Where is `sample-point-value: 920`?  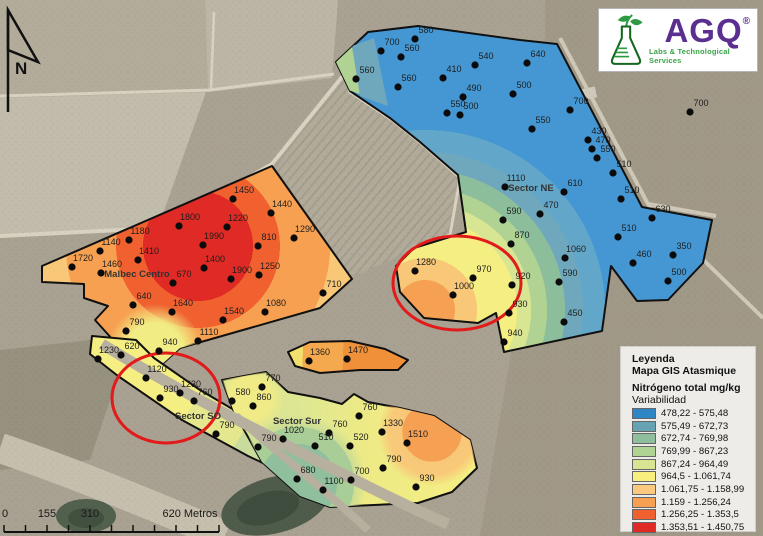 sample-point-value: 920 is located at coordinates (522, 276).